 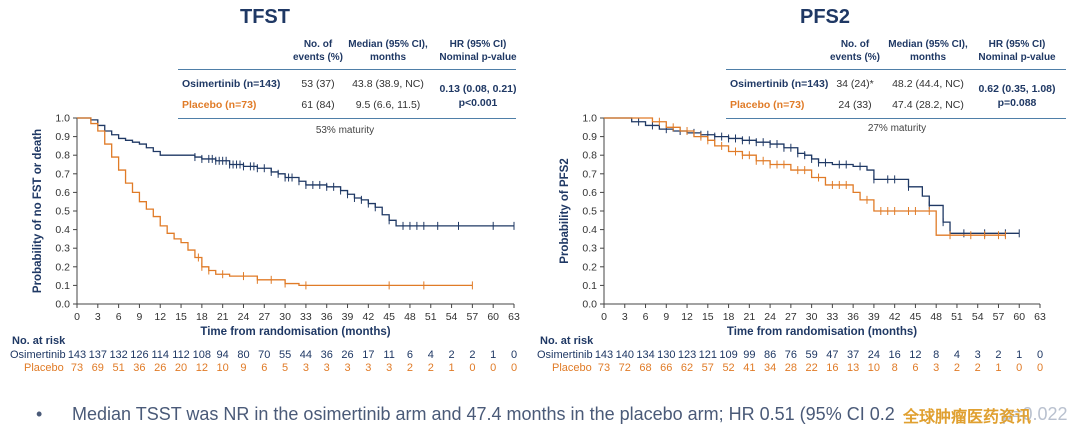 I want to click on risk-count-osimertinib: 8, so click(x=936, y=355).